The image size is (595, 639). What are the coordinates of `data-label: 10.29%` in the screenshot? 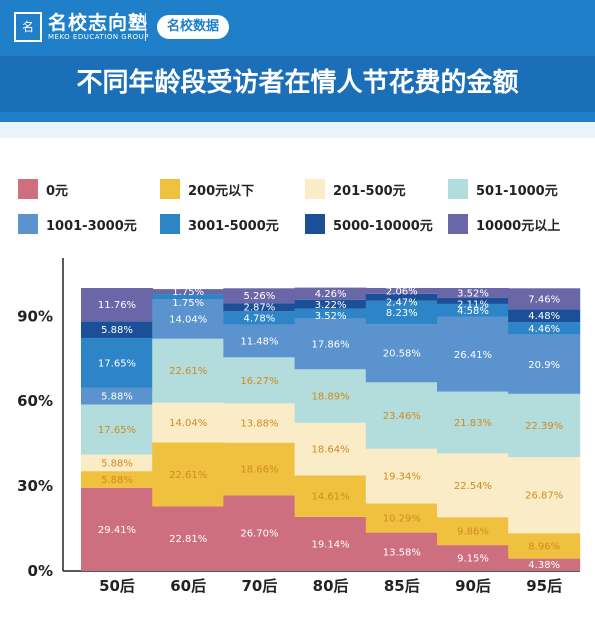 It's located at (402, 519).